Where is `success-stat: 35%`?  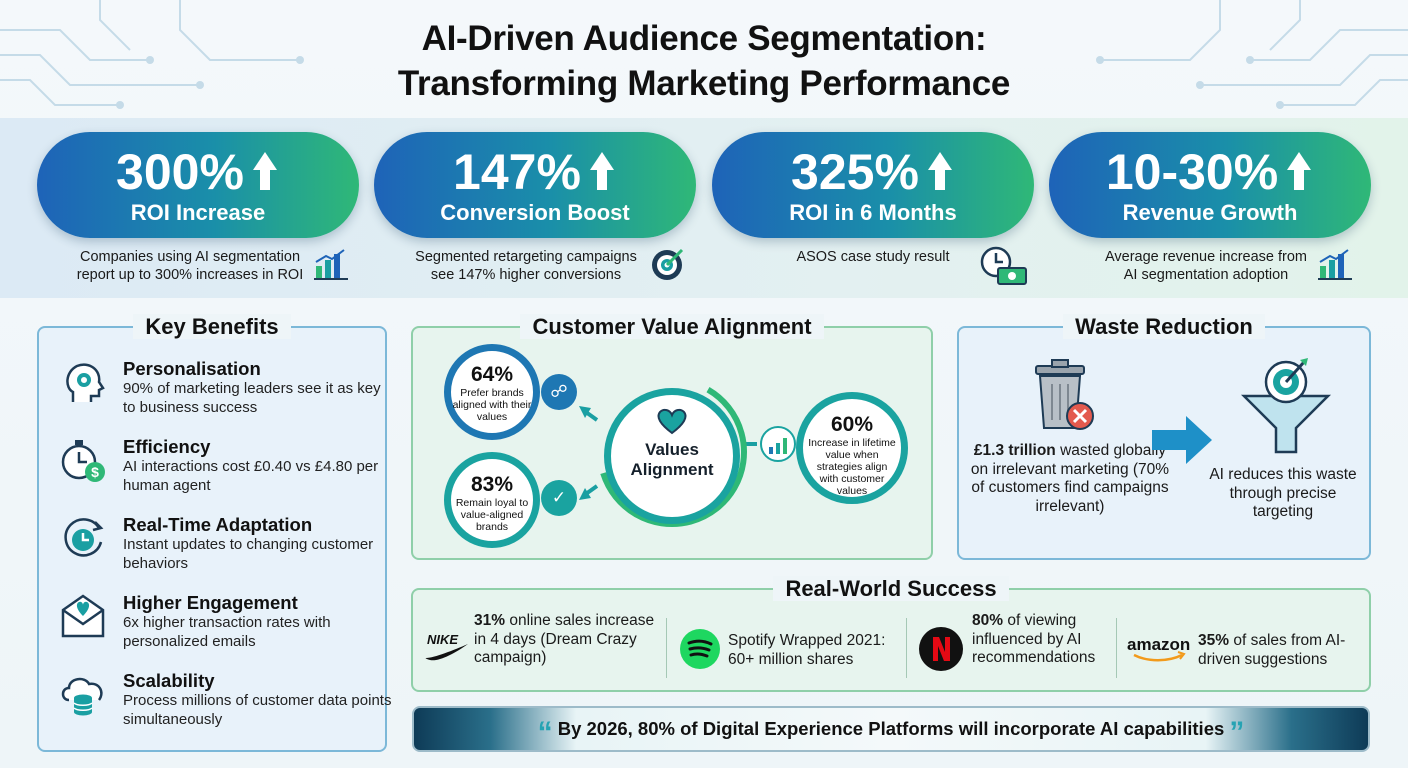 success-stat: 35% is located at coordinates (1214, 640).